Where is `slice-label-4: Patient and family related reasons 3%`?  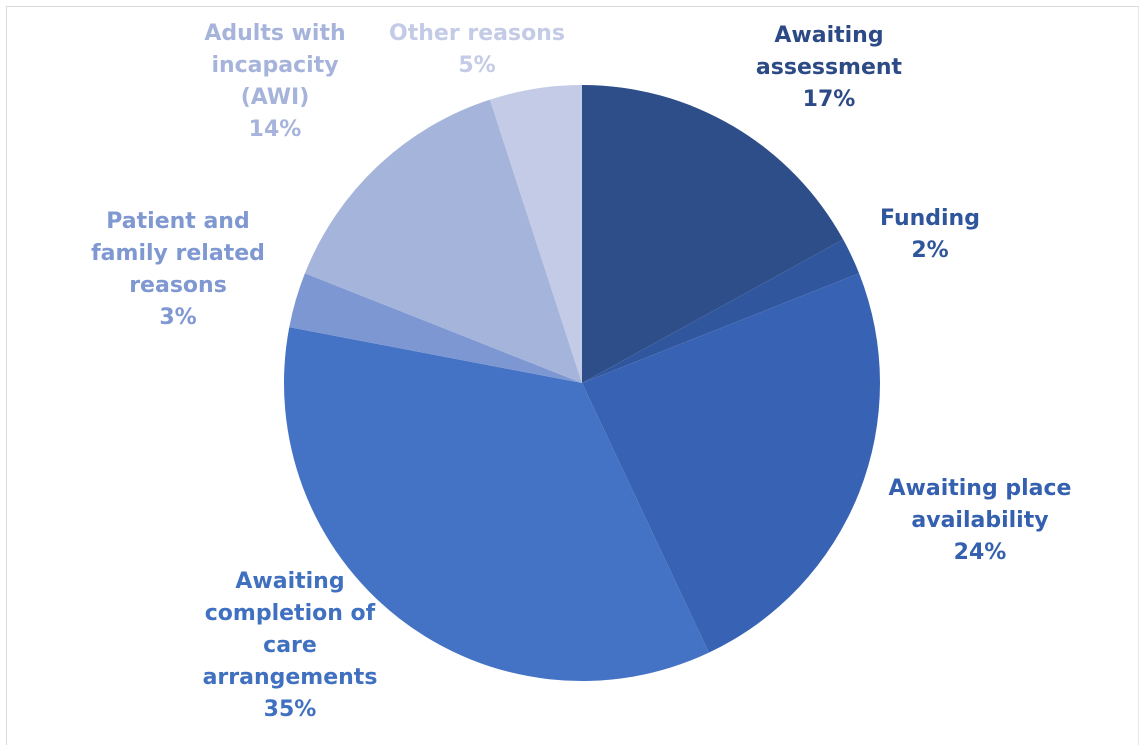 slice-label-4: Patient and family related reasons 3% is located at coordinates (178, 269).